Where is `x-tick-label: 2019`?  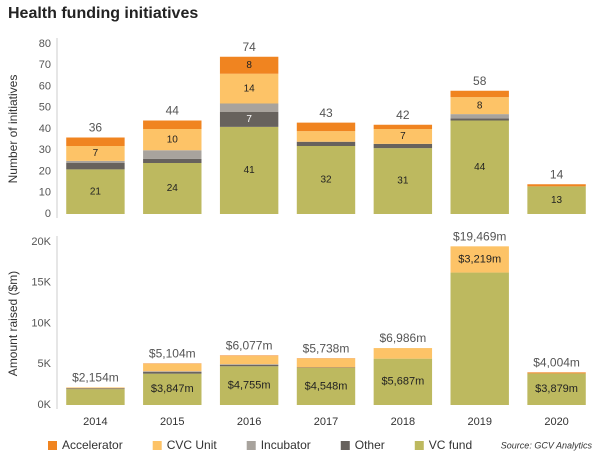
x-tick-label: 2019 is located at coordinates (479, 422).